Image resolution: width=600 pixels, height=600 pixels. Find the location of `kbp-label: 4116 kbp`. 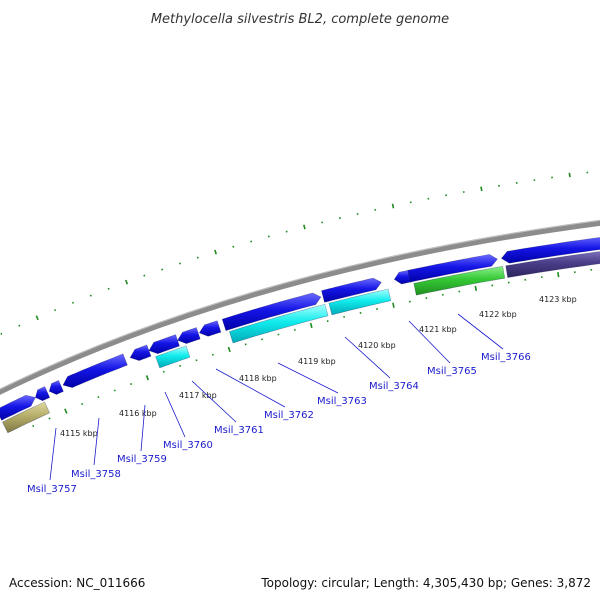

kbp-label: 4116 kbp is located at coordinates (138, 413).